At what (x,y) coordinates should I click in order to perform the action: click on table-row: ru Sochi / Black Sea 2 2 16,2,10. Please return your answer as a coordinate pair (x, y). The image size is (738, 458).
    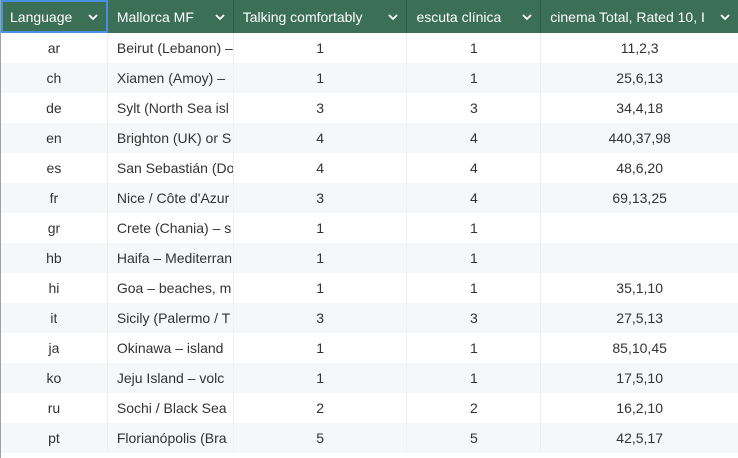
    Looking at the image, I should click on (369, 408).